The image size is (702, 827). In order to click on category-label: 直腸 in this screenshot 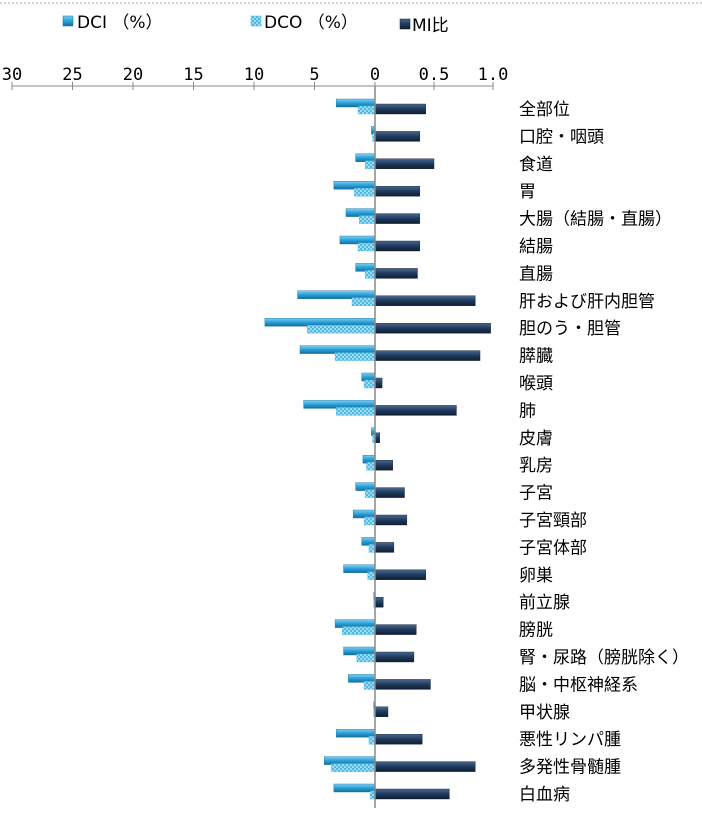, I will do `click(536, 274)`.